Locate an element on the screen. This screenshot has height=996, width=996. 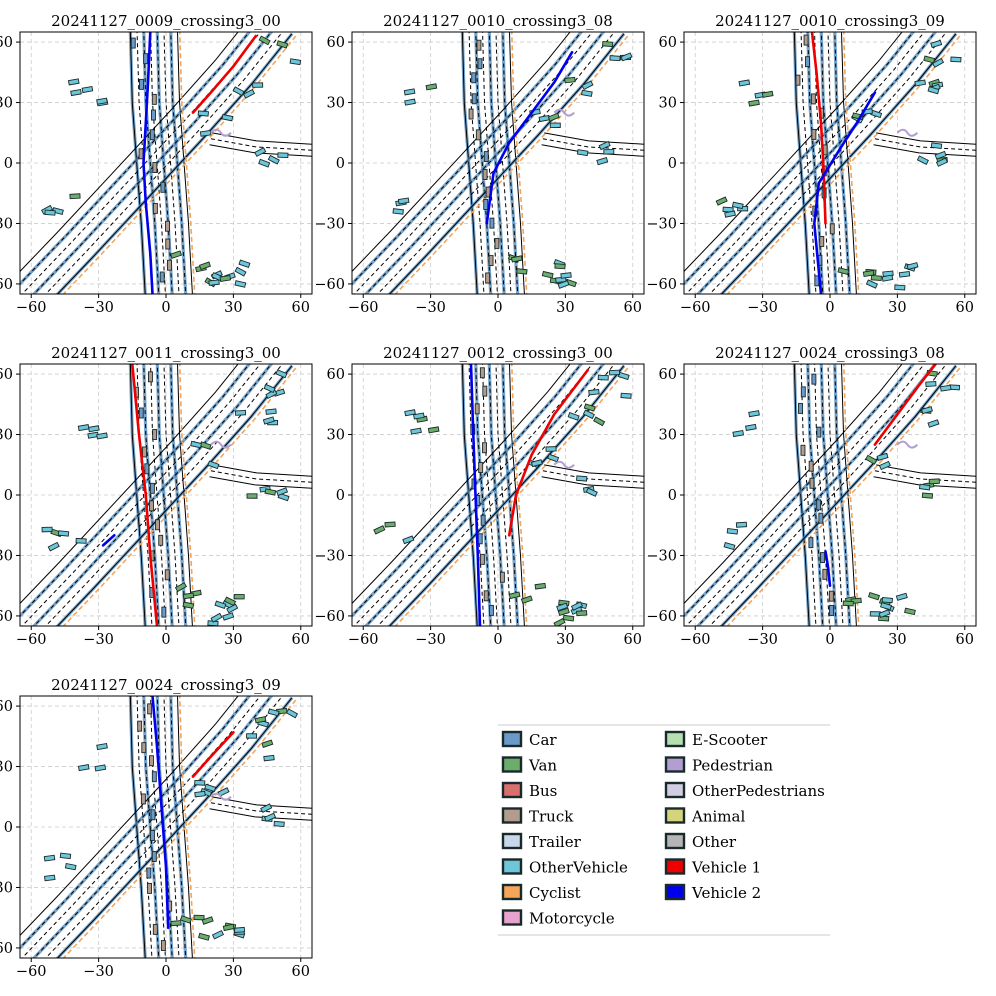
legend-item: OtherVehicle is located at coordinates (564, 867).